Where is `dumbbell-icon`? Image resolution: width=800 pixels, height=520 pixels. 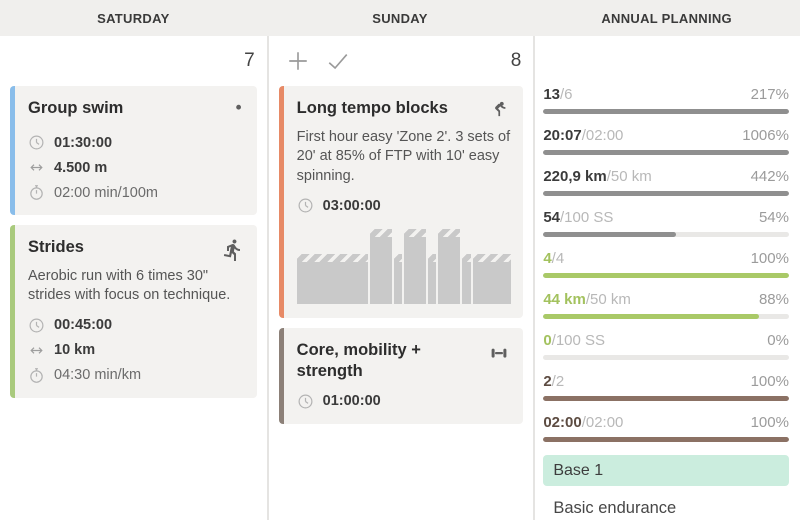
dumbbell-icon is located at coordinates (499, 353).